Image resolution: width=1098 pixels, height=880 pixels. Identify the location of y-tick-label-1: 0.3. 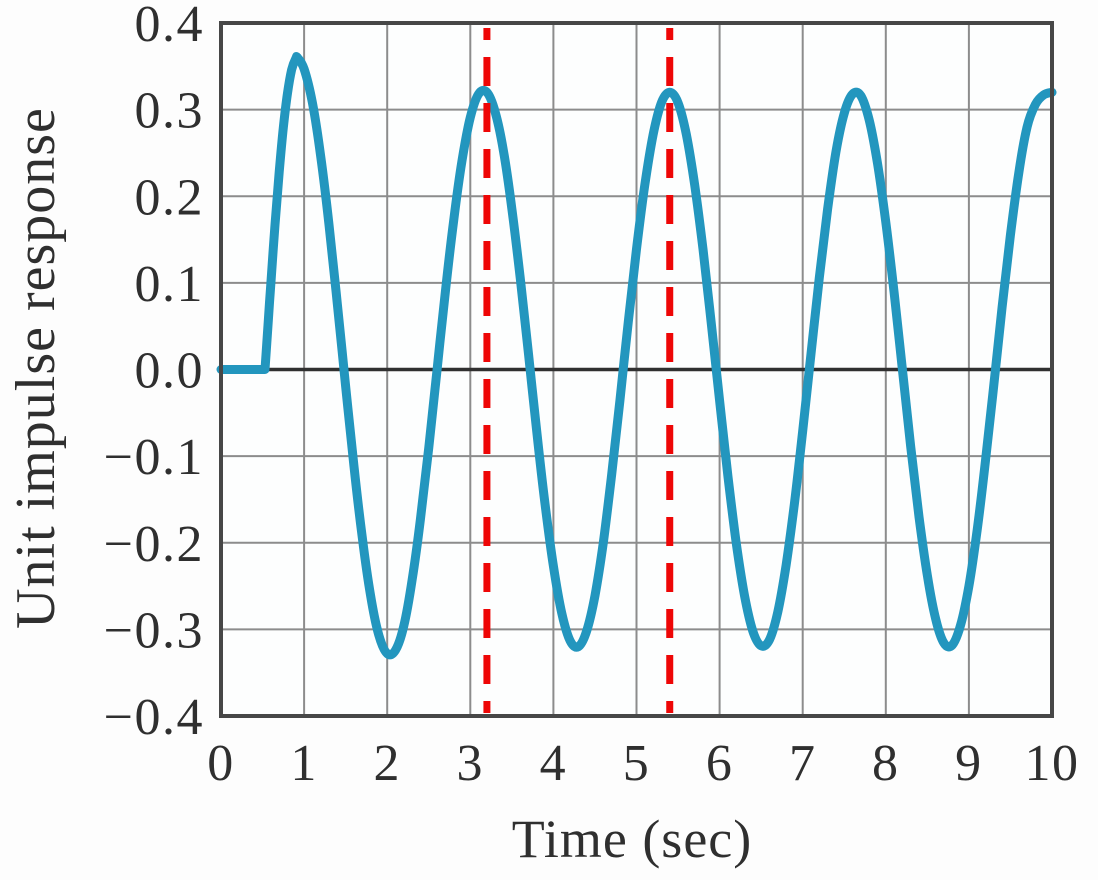
(170, 111).